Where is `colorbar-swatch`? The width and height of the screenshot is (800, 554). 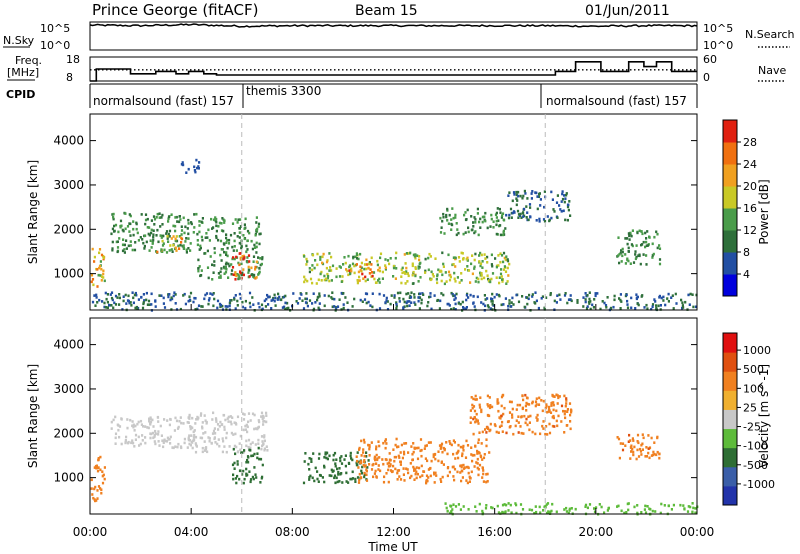
colorbar-swatch is located at coordinates (730, 343).